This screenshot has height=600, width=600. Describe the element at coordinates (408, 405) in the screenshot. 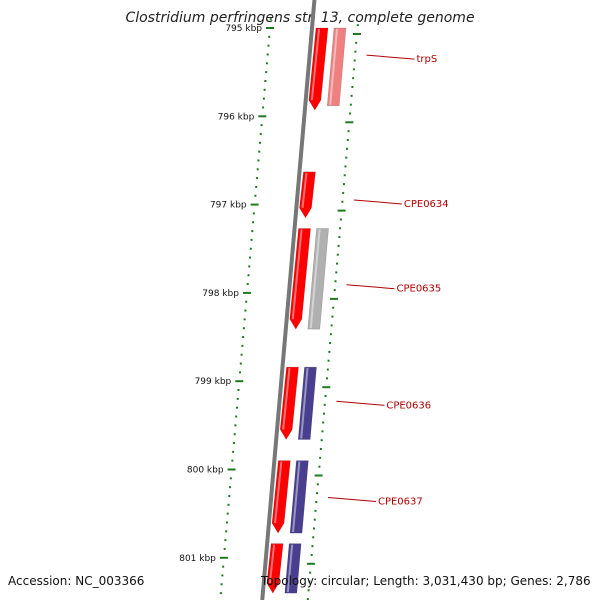

I see `gene-label: CPE0636` at that location.